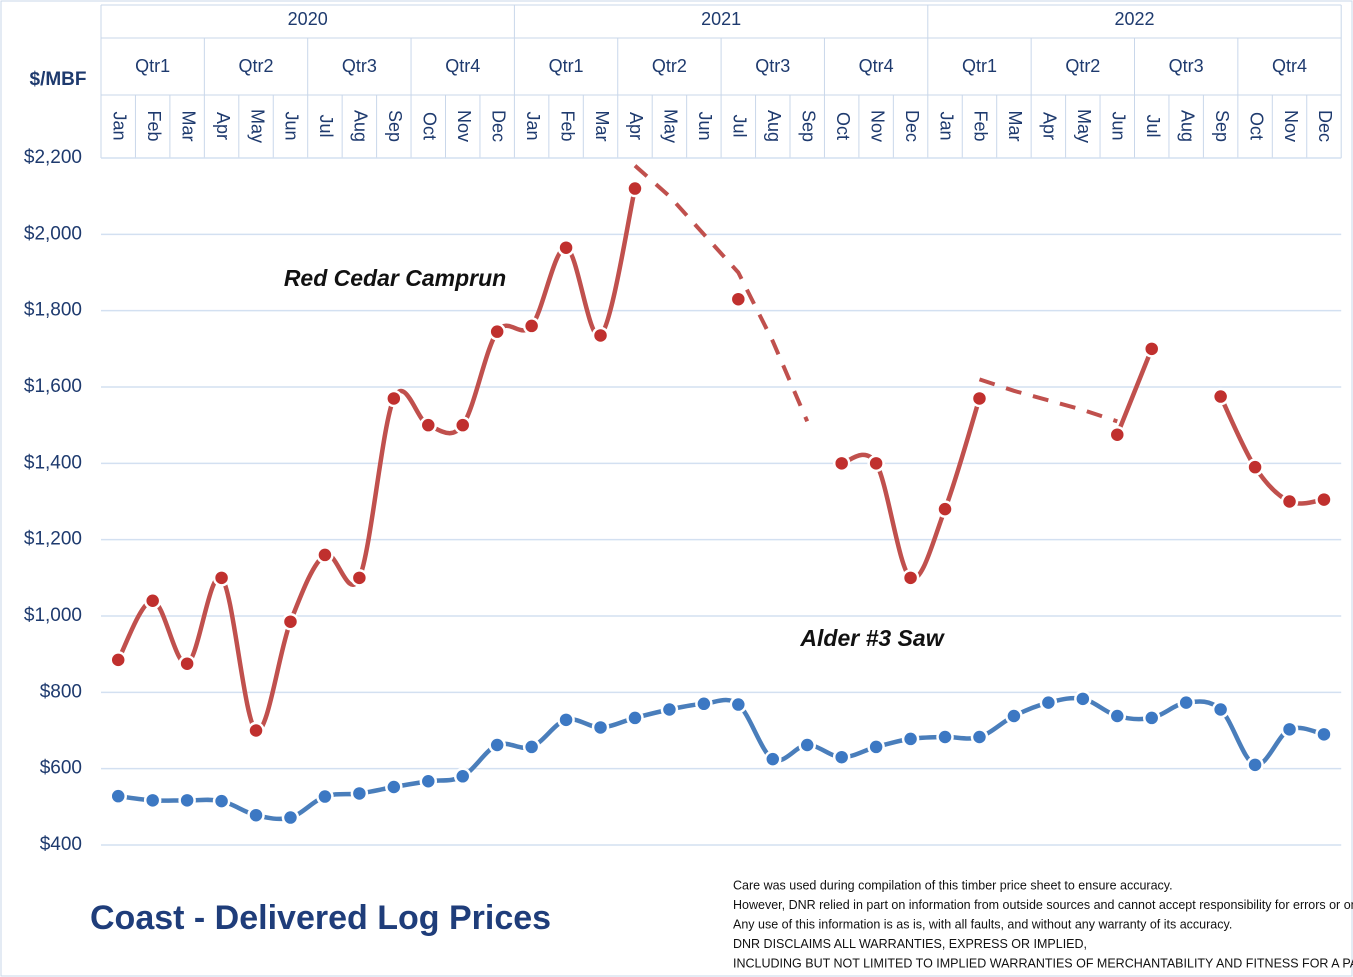 The image size is (1353, 977). What do you see at coordinates (223, 126) in the screenshot?
I see `month-label: Apr` at bounding box center [223, 126].